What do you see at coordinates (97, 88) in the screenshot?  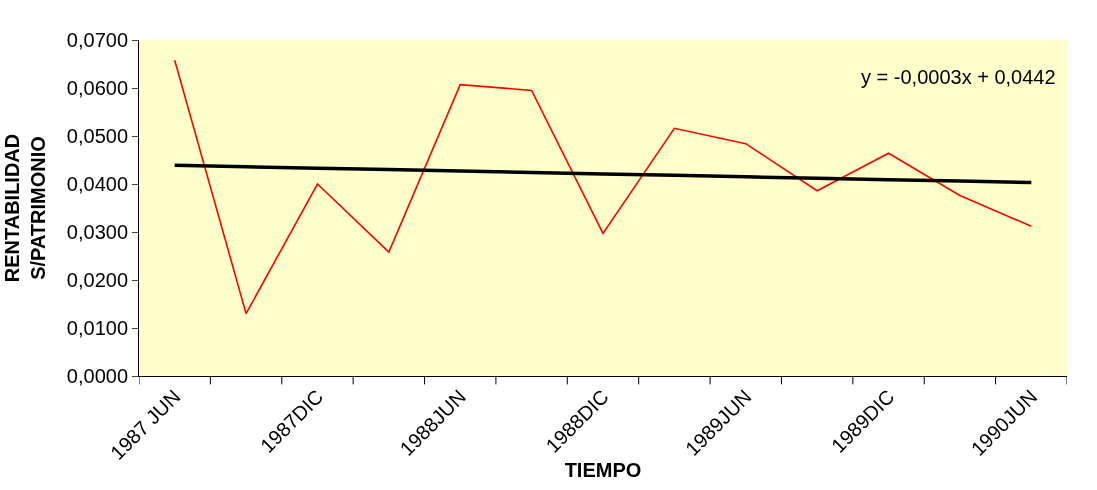 I see `y-tick-label: 0,0600` at bounding box center [97, 88].